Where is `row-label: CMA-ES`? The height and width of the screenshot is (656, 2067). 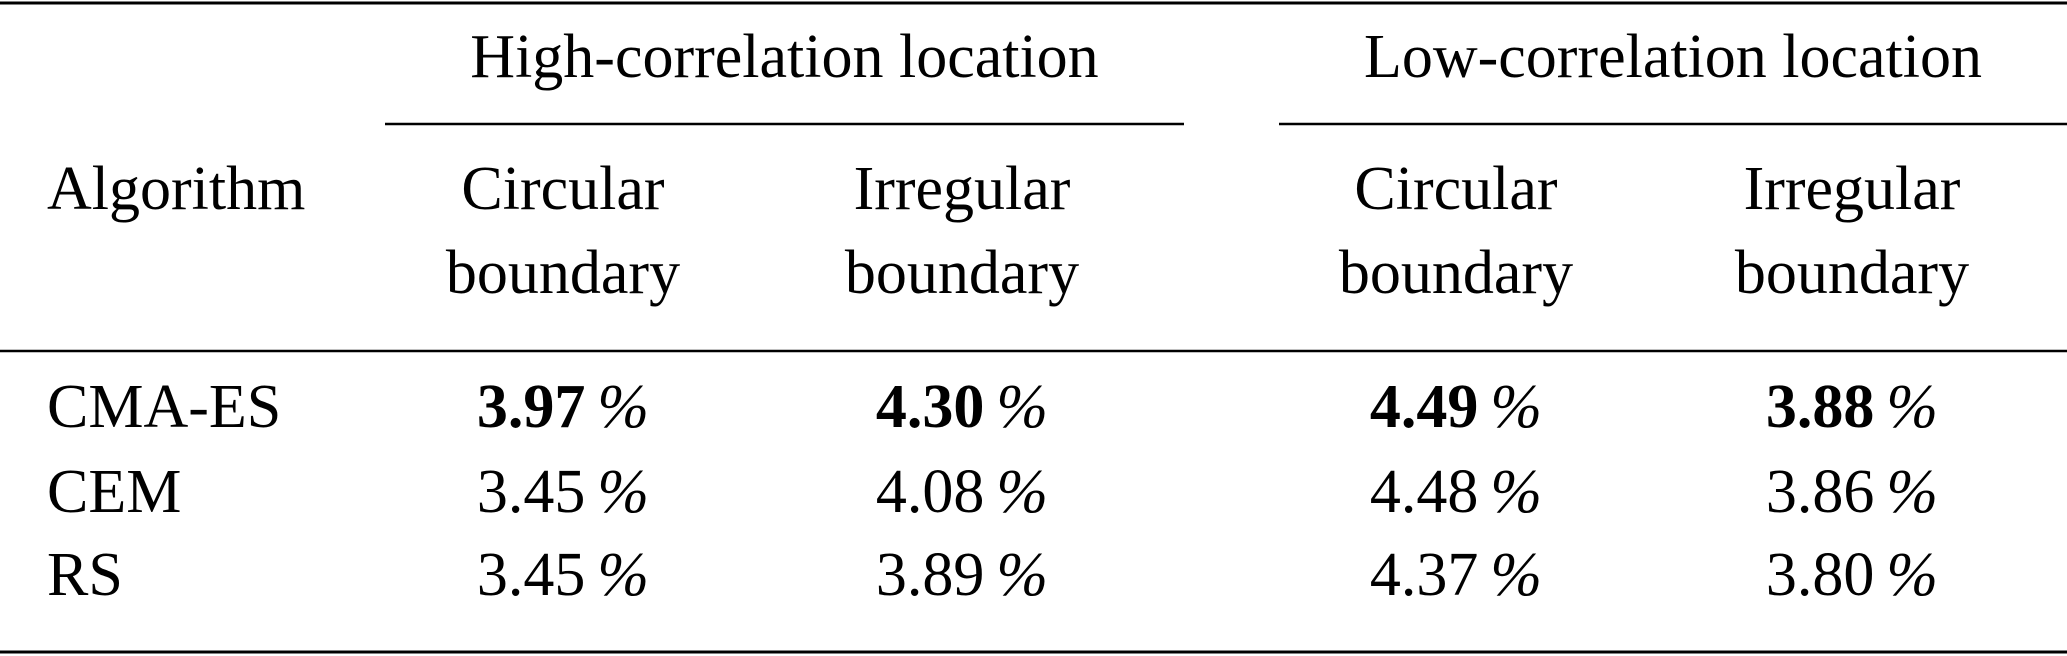
row-label: CMA-ES is located at coordinates (164, 407).